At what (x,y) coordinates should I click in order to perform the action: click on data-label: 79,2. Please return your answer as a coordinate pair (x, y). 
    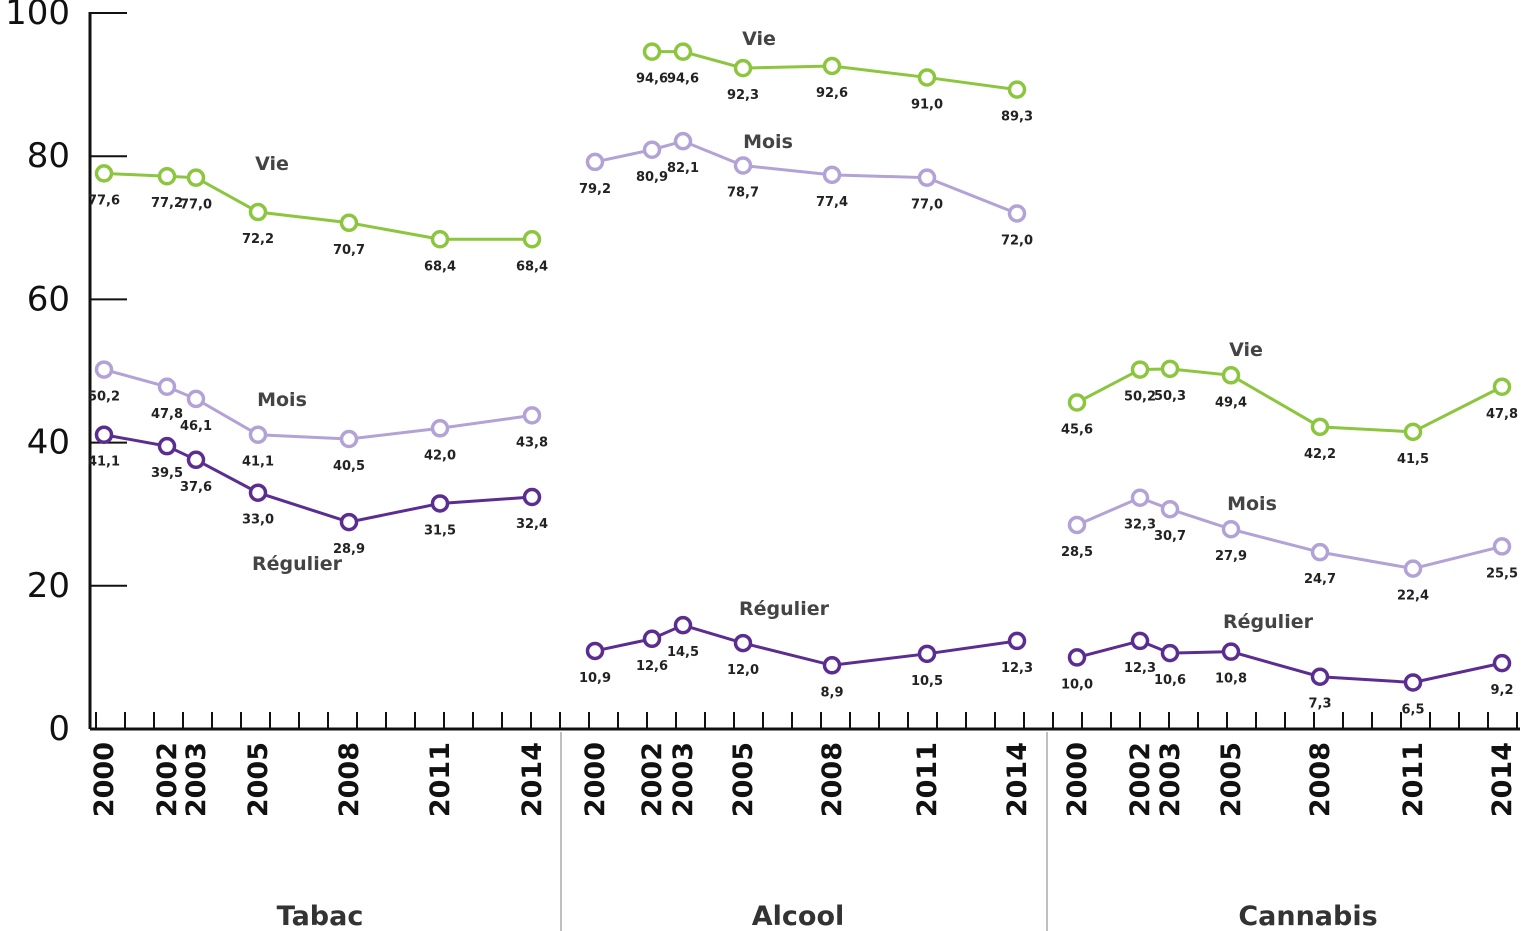
    Looking at the image, I should click on (595, 189).